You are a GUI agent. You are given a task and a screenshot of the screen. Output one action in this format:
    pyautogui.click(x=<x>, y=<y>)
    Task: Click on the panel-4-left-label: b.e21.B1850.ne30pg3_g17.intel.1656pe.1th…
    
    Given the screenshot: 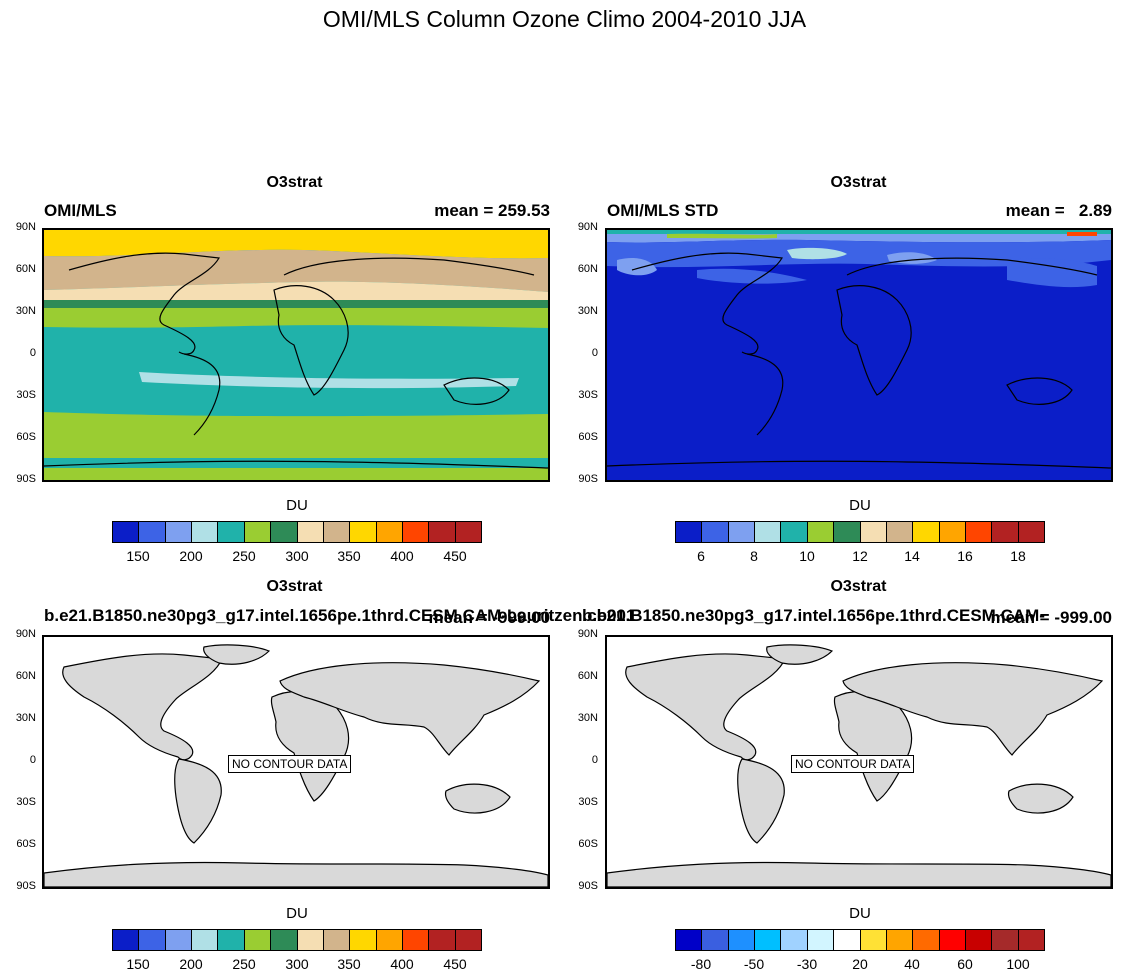 What is the action you would take?
    pyautogui.click(x=813, y=615)
    